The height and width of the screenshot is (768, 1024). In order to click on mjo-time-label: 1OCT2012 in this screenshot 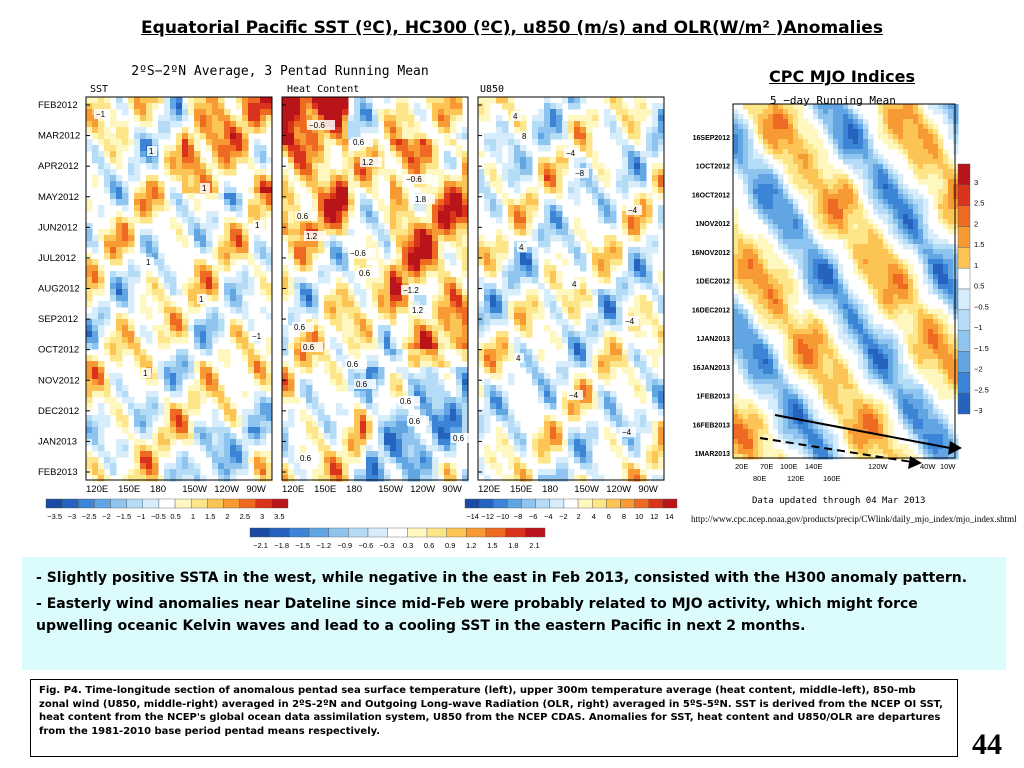, I will do `click(713, 167)`.